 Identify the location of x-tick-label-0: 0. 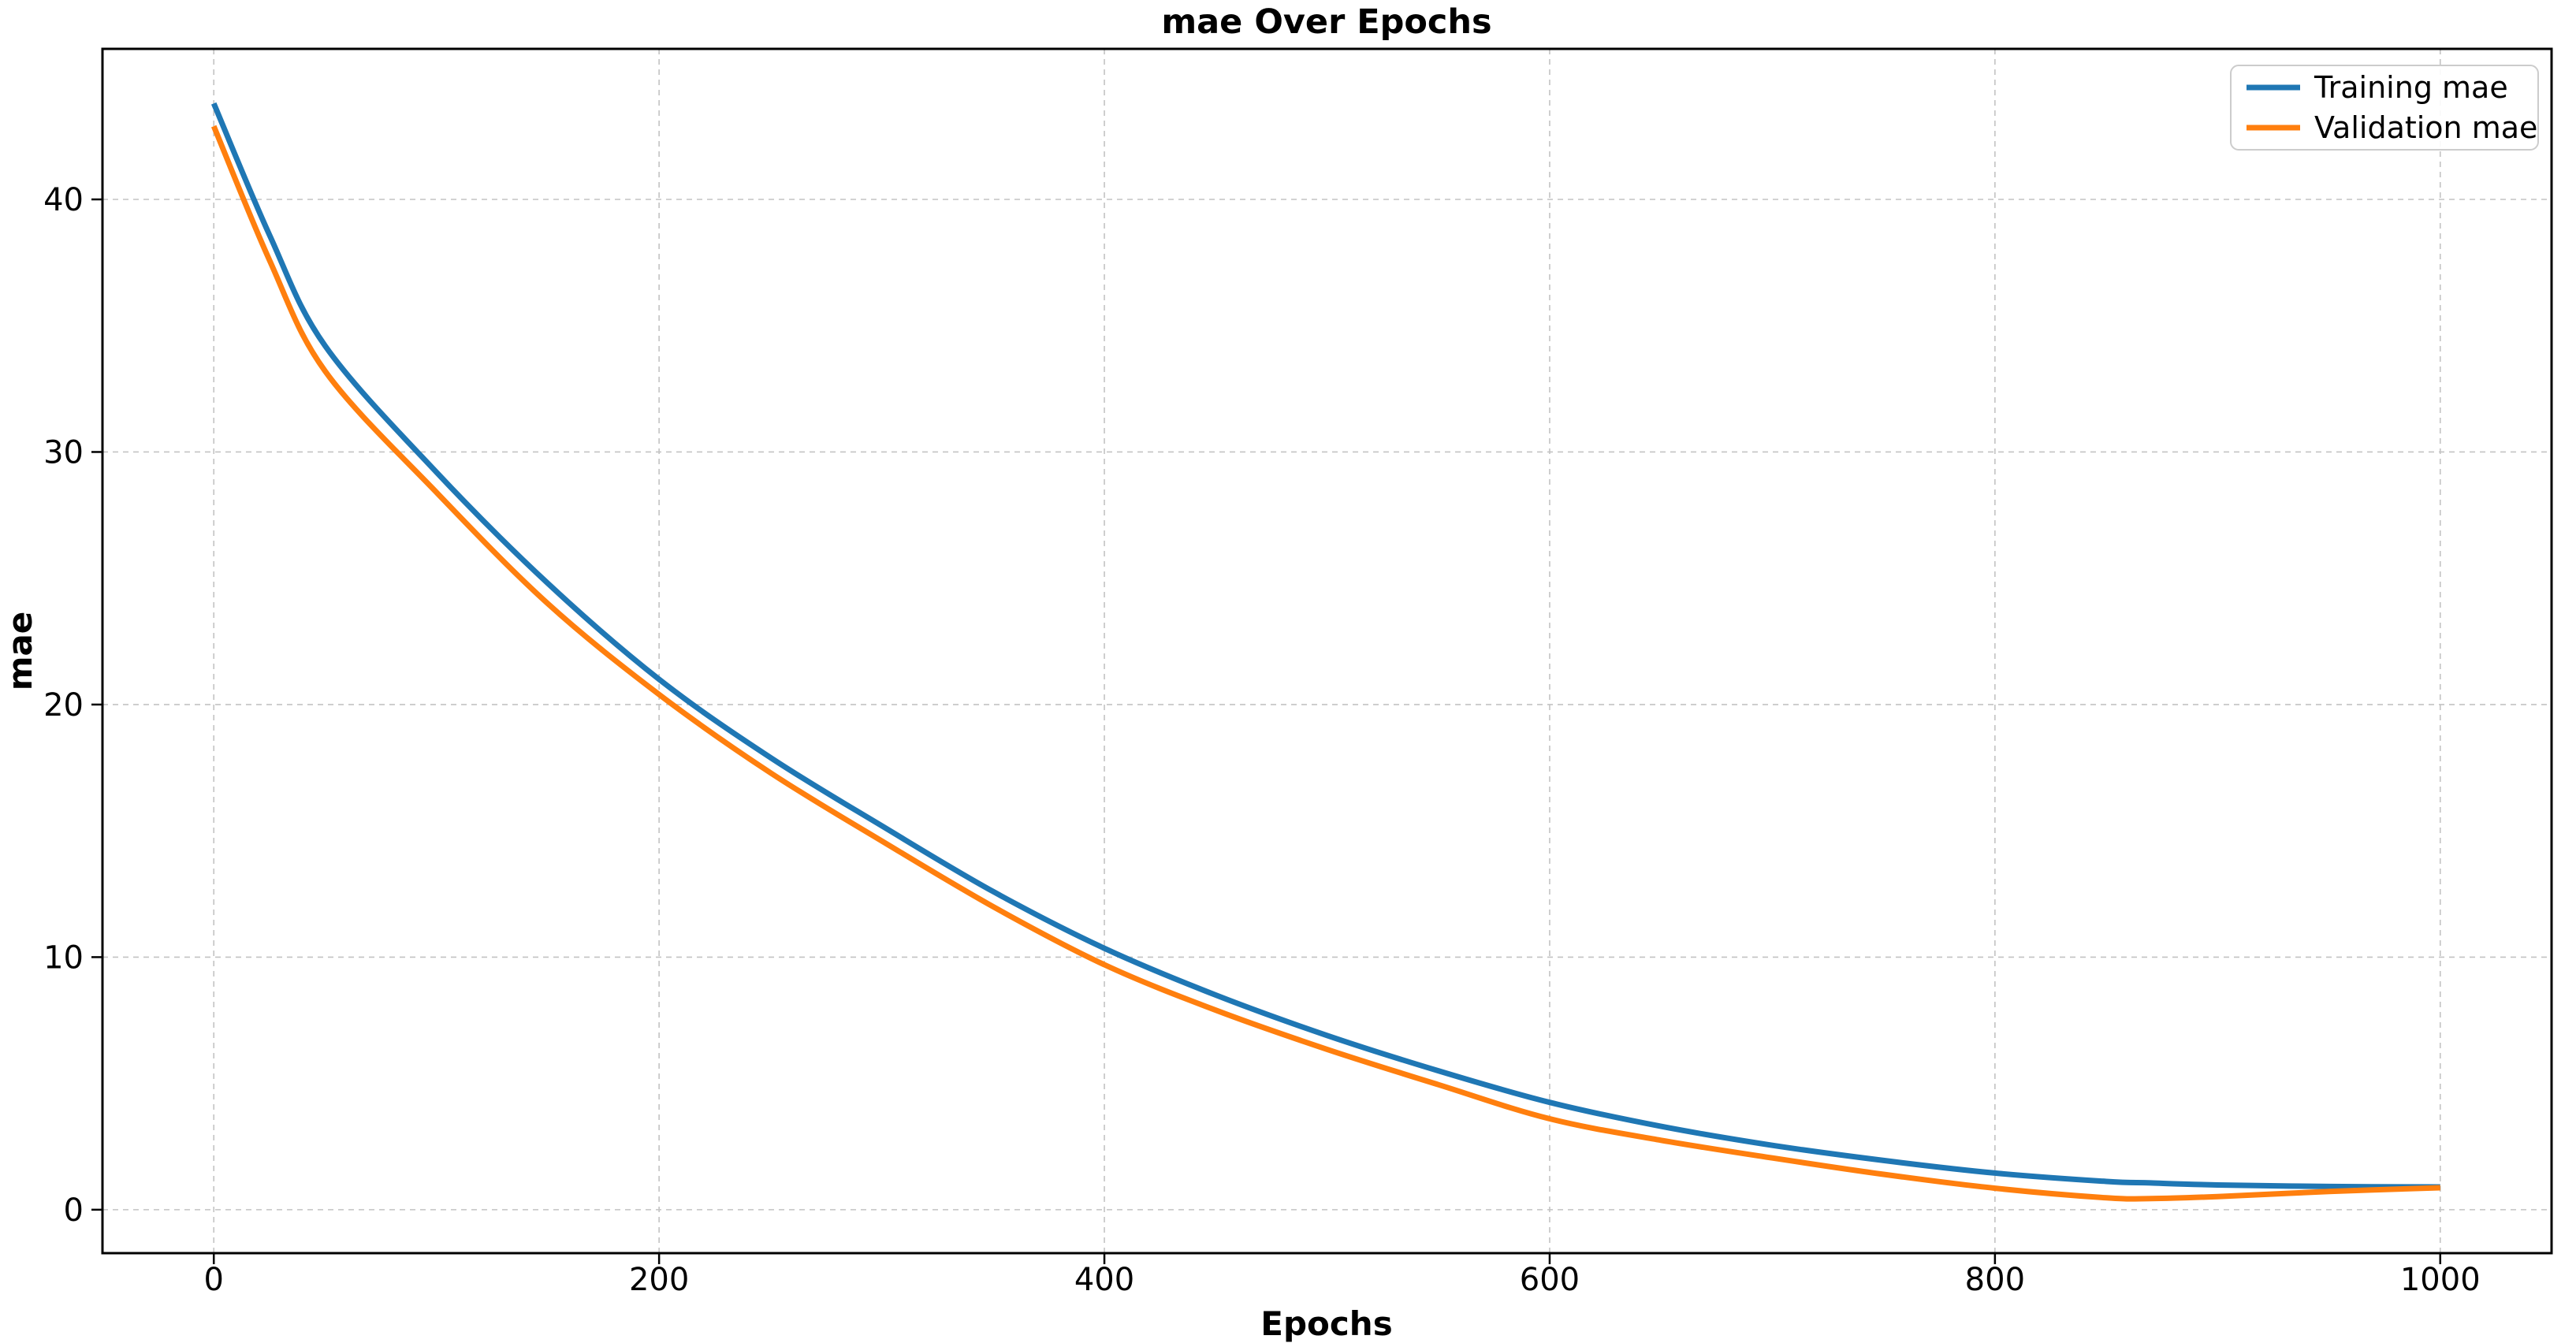
(214, 1280).